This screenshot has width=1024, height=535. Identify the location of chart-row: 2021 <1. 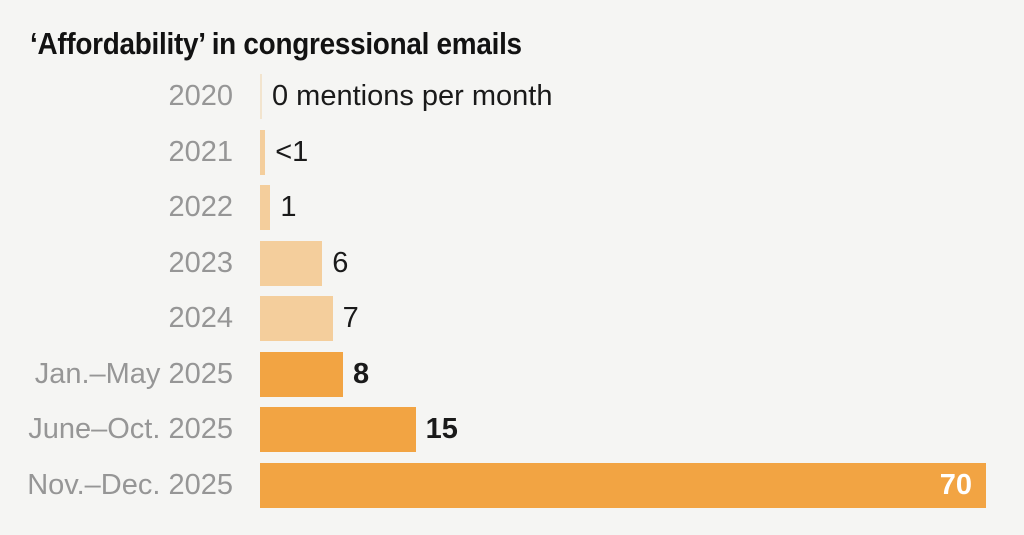
(512, 153).